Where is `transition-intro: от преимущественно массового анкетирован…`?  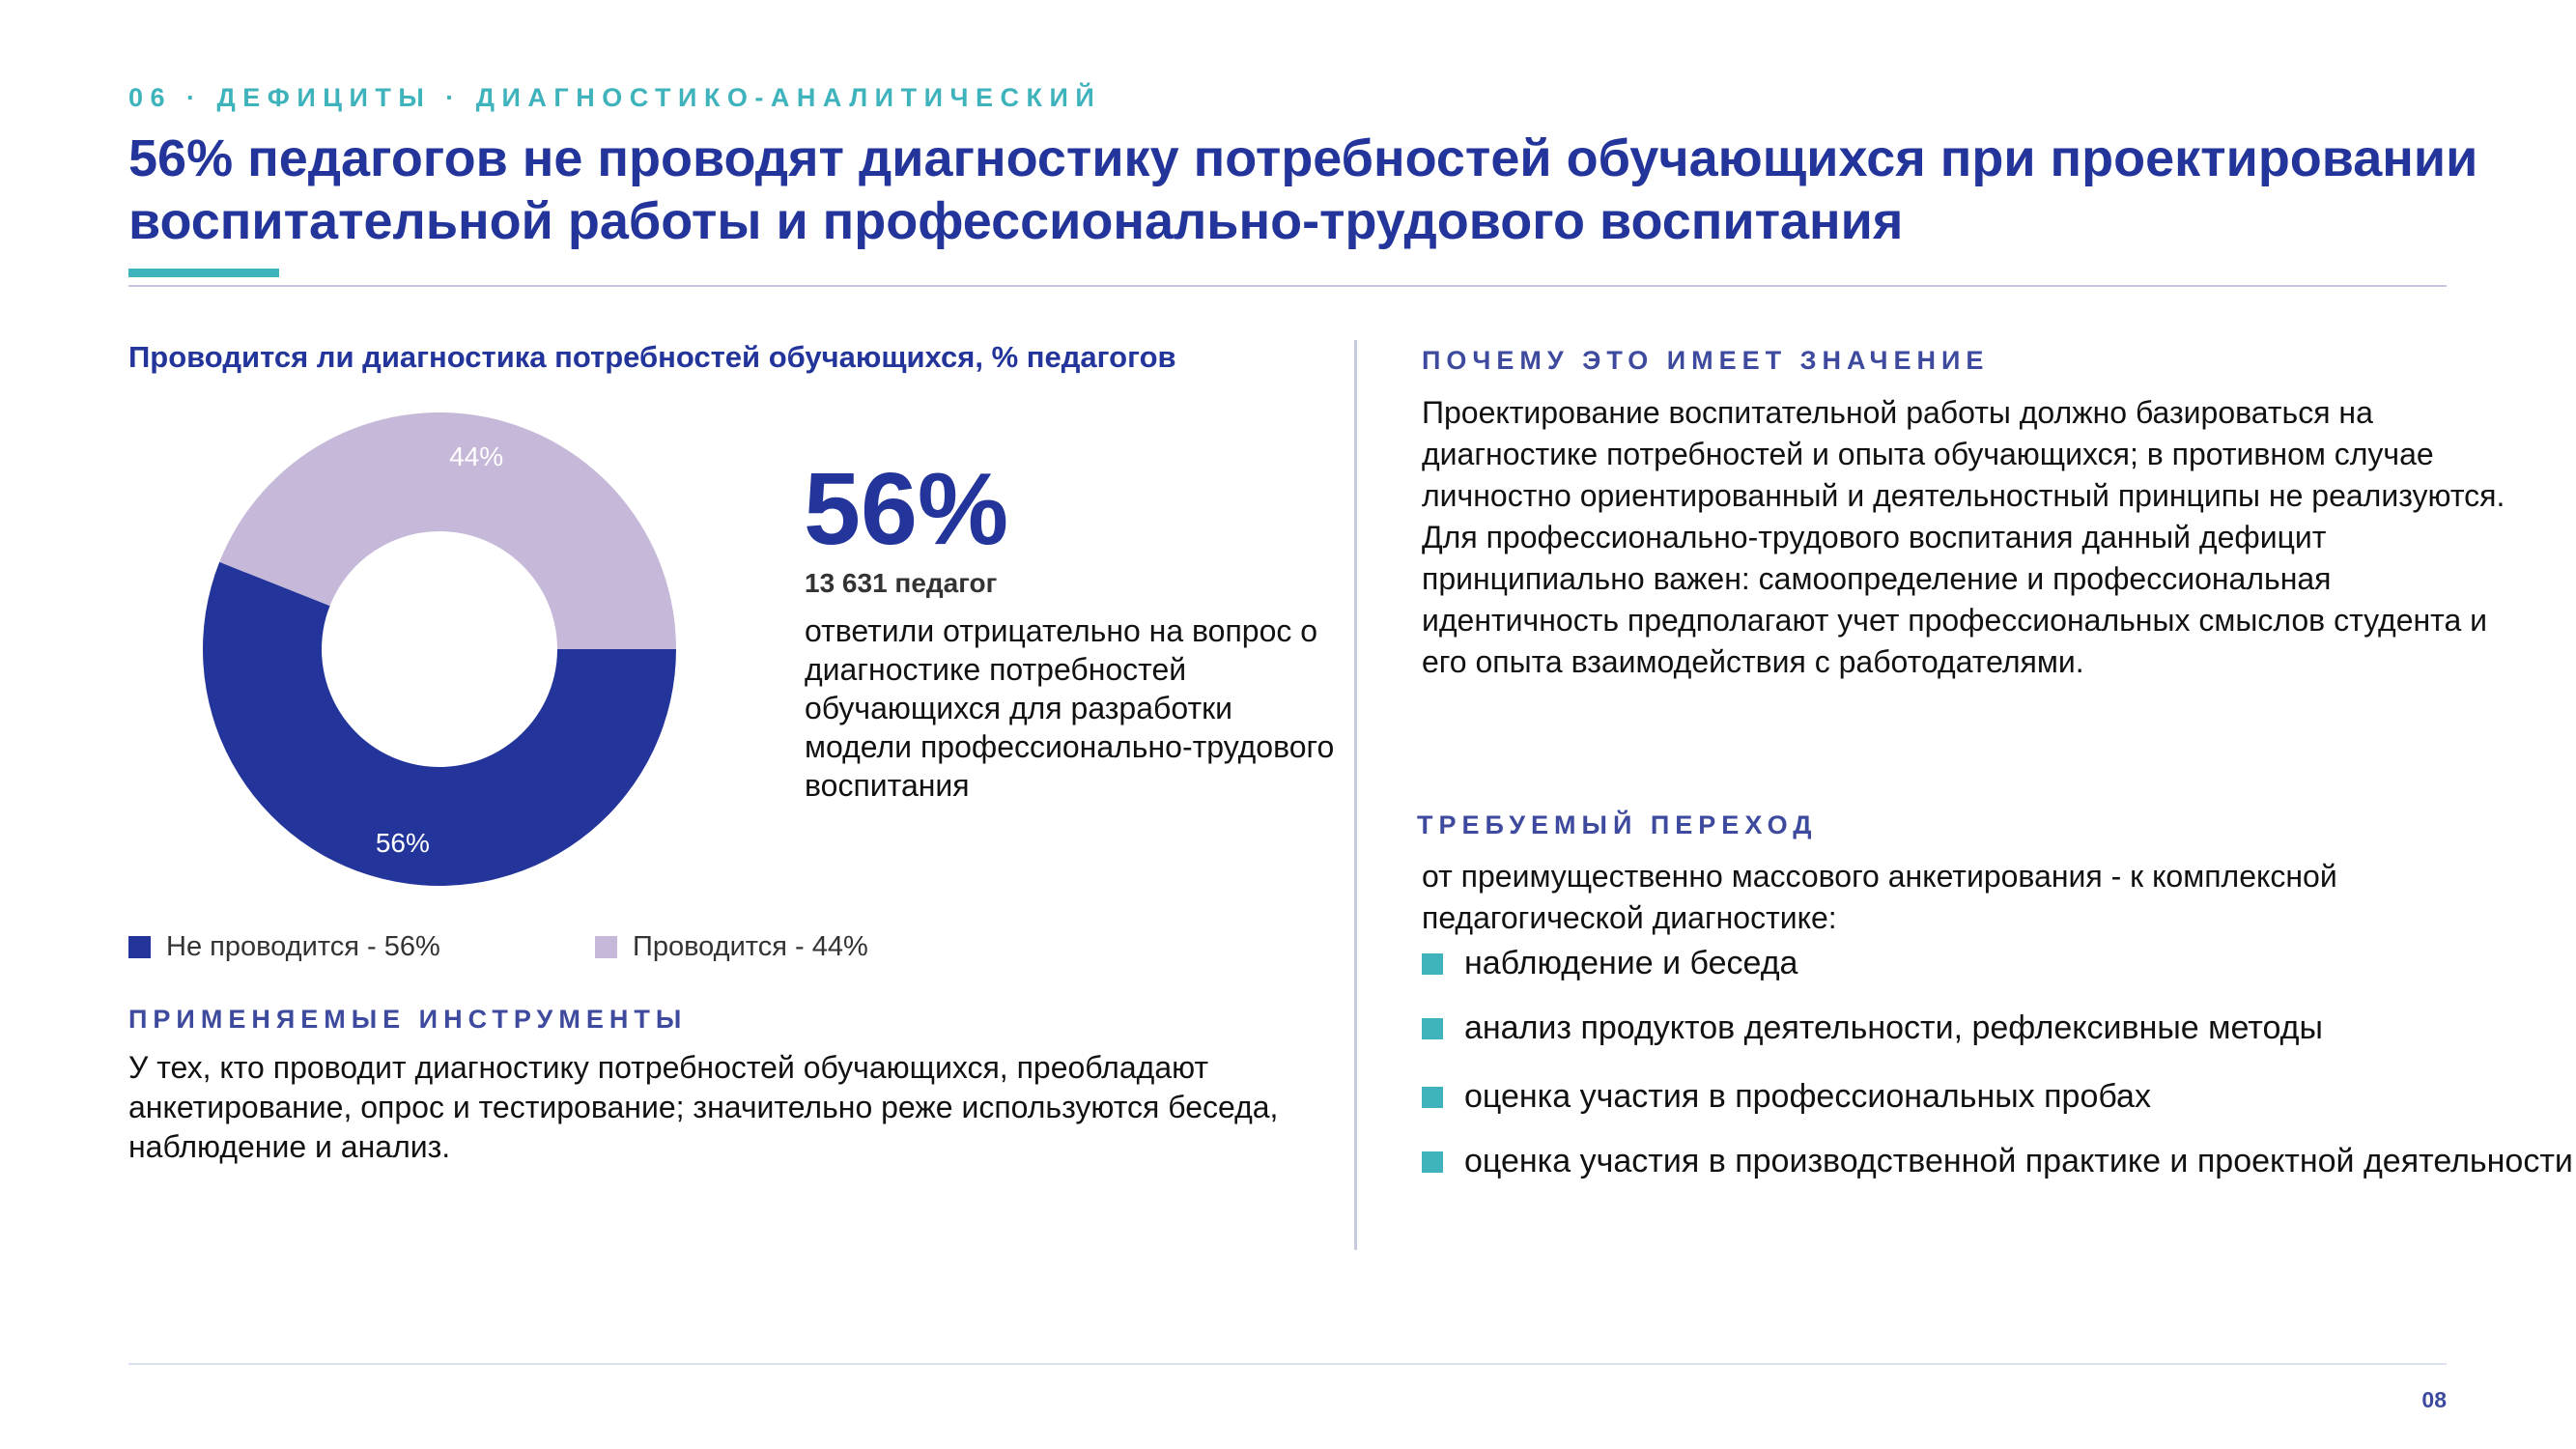
transition-intro: от преимущественно массового анкетирован… is located at coordinates (1879, 897).